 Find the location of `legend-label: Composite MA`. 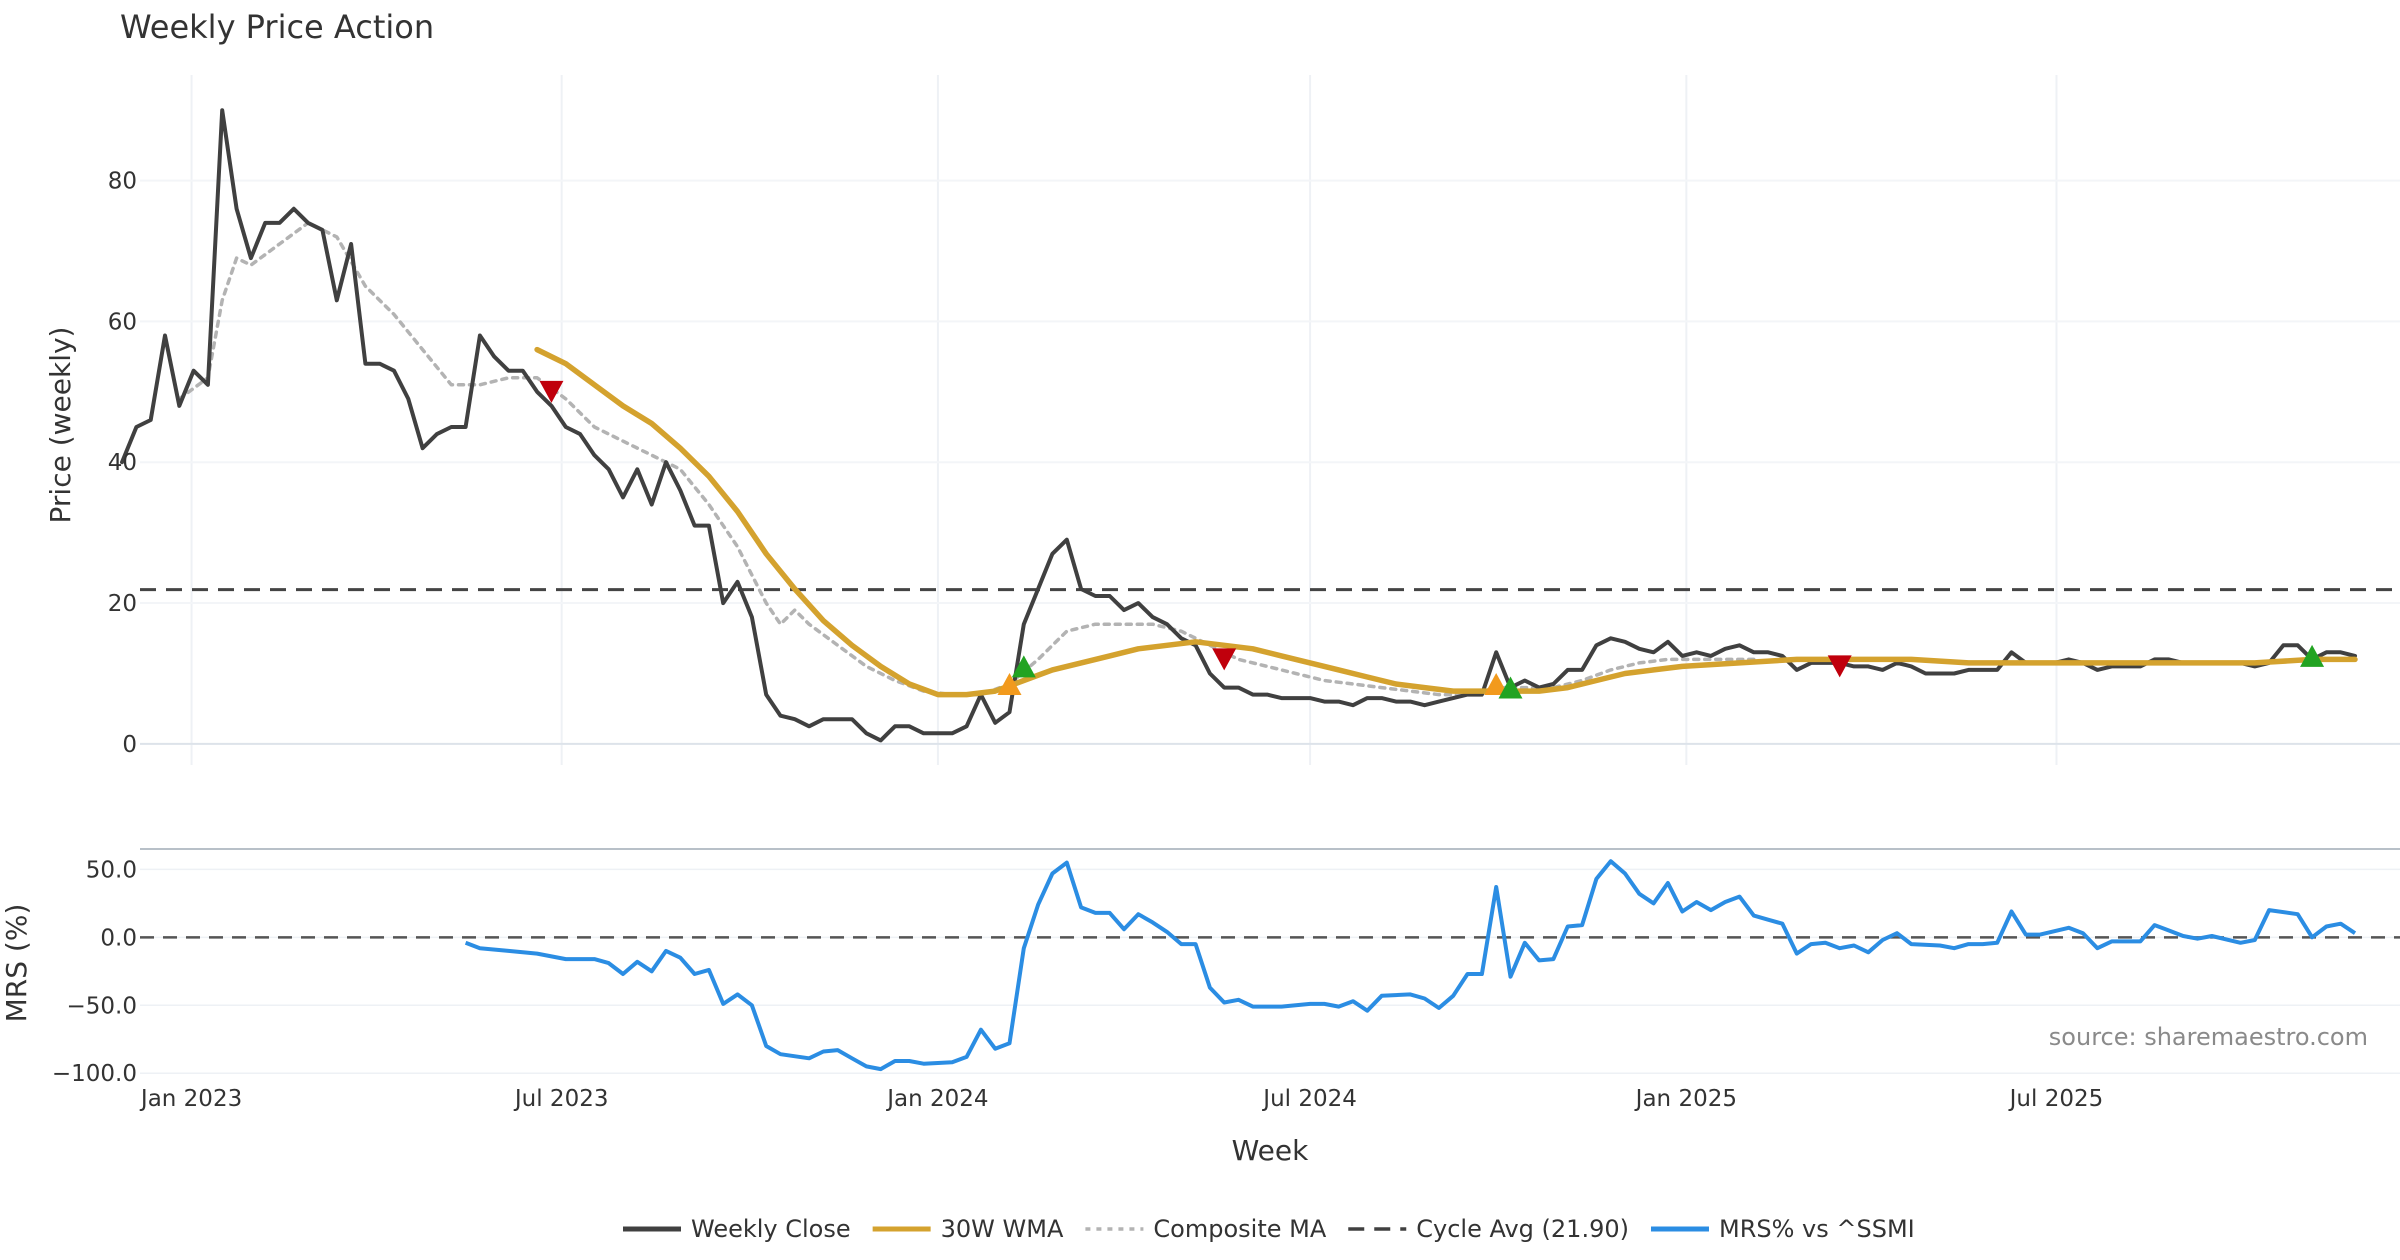

legend-label: Composite MA is located at coordinates (1239, 1229).